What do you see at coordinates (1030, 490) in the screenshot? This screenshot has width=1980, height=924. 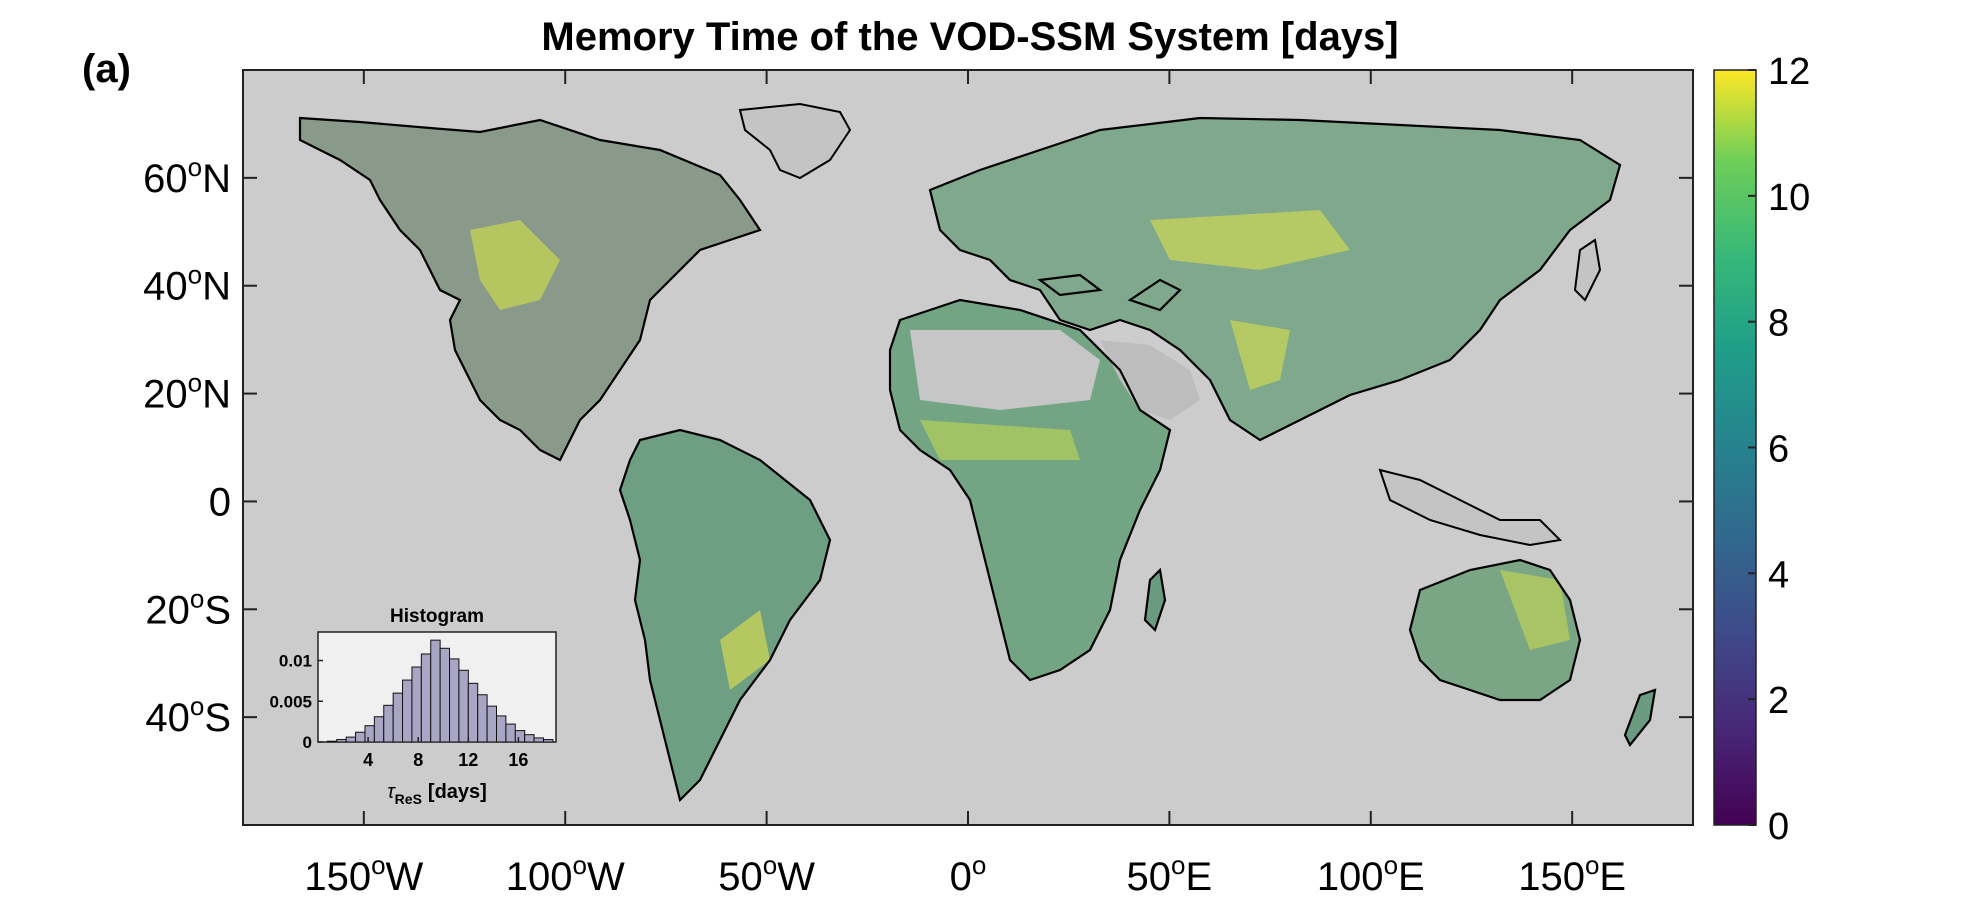 I see `africa-coastline` at bounding box center [1030, 490].